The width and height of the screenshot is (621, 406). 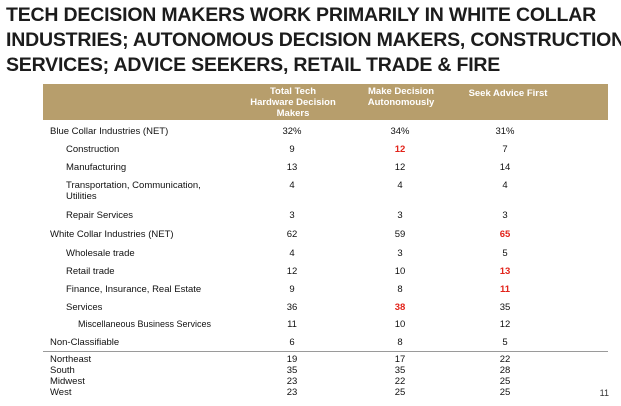 What do you see at coordinates (400, 381) in the screenshot?
I see `cell-make-decision: 22` at bounding box center [400, 381].